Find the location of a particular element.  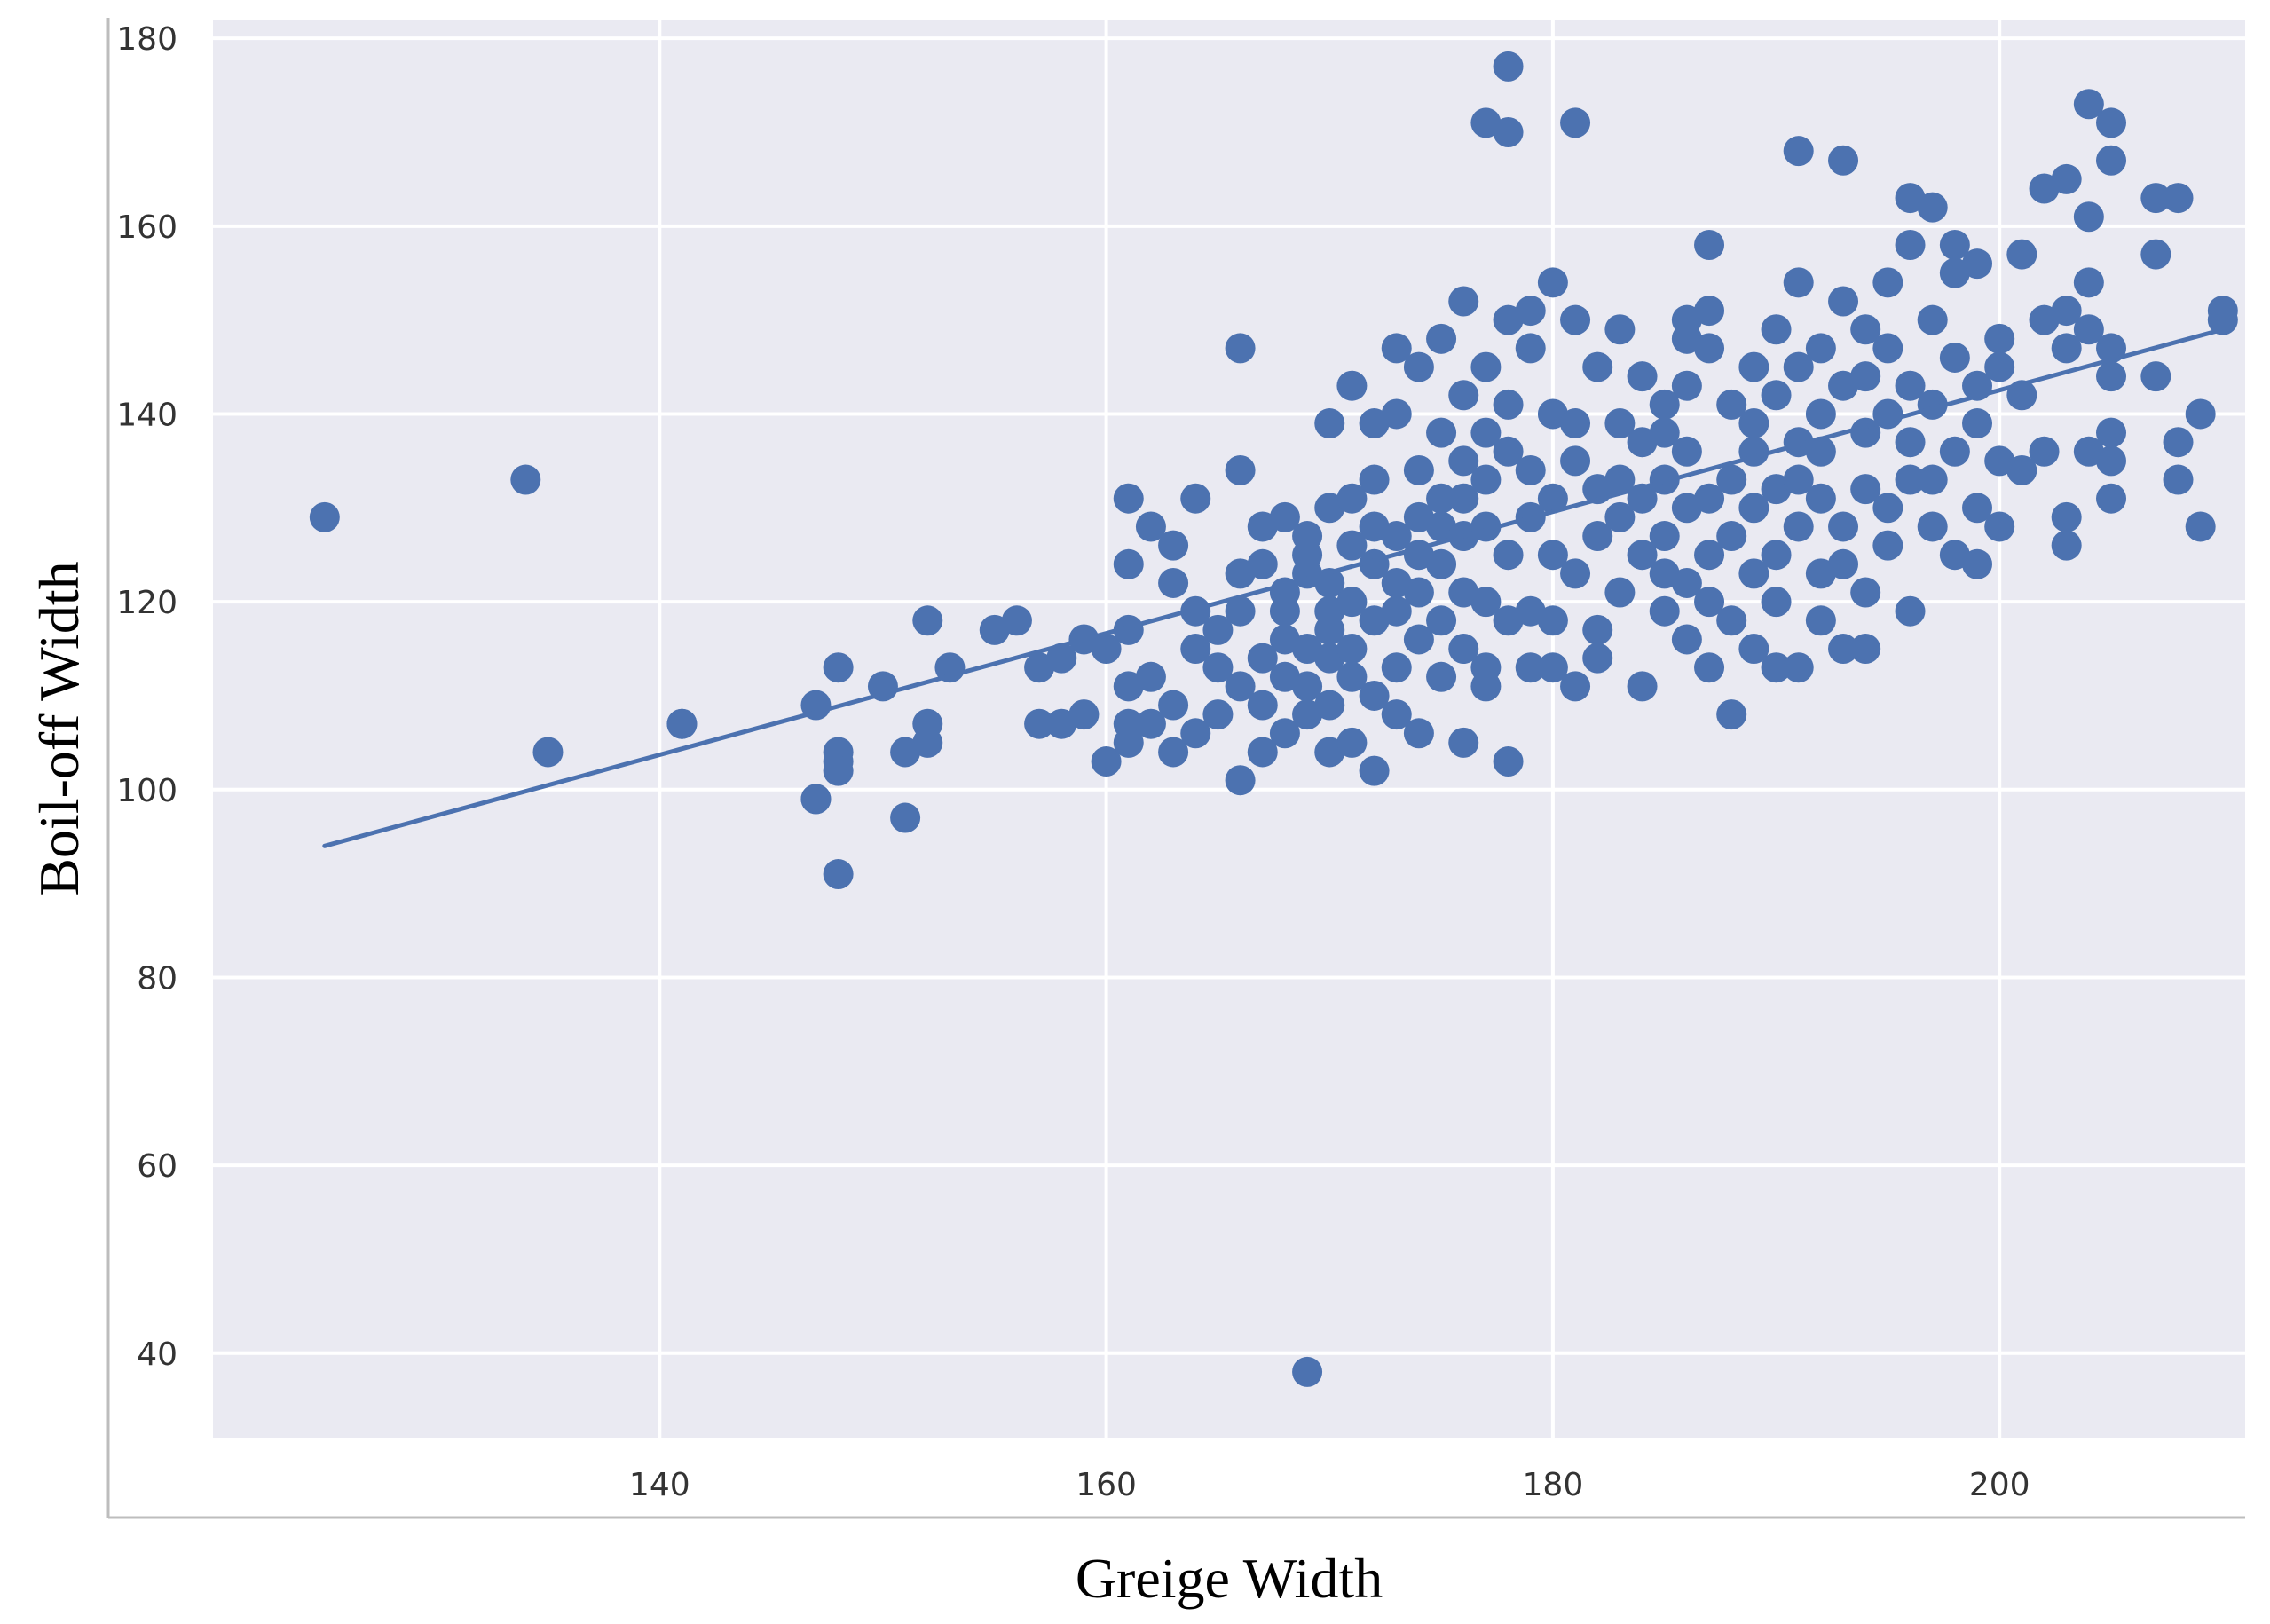

y-tick-label: 80 is located at coordinates (157, 979).